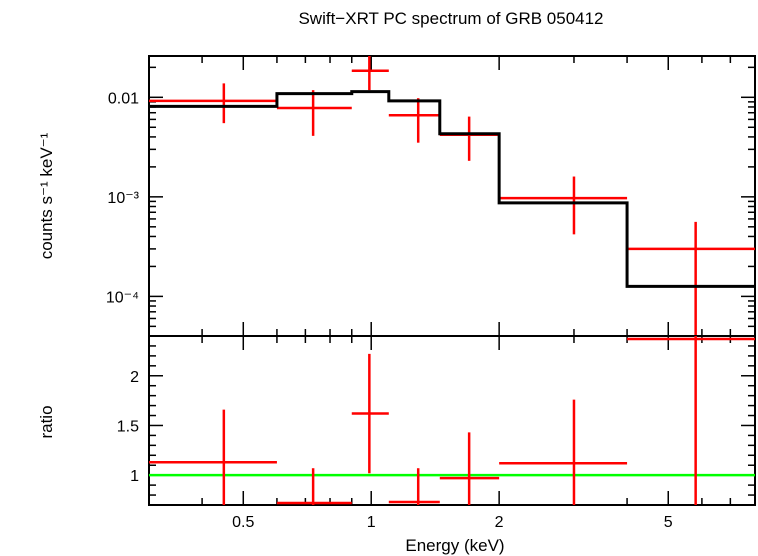 Image resolution: width=758 pixels, height=556 pixels. What do you see at coordinates (371, 522) in the screenshot?
I see `x-tick-label: 1` at bounding box center [371, 522].